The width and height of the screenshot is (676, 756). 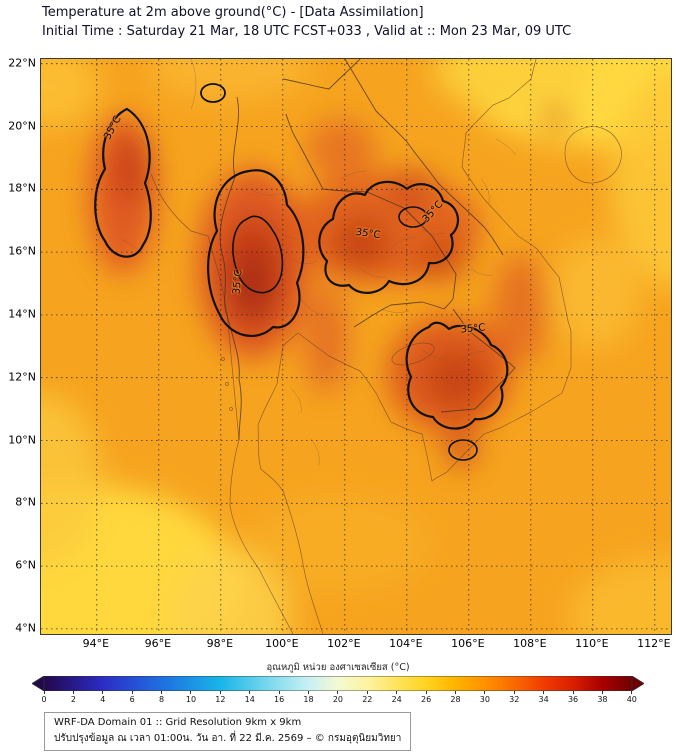 What do you see at coordinates (22, 314) in the screenshot?
I see `y-axis-tick-label: 14°N` at bounding box center [22, 314].